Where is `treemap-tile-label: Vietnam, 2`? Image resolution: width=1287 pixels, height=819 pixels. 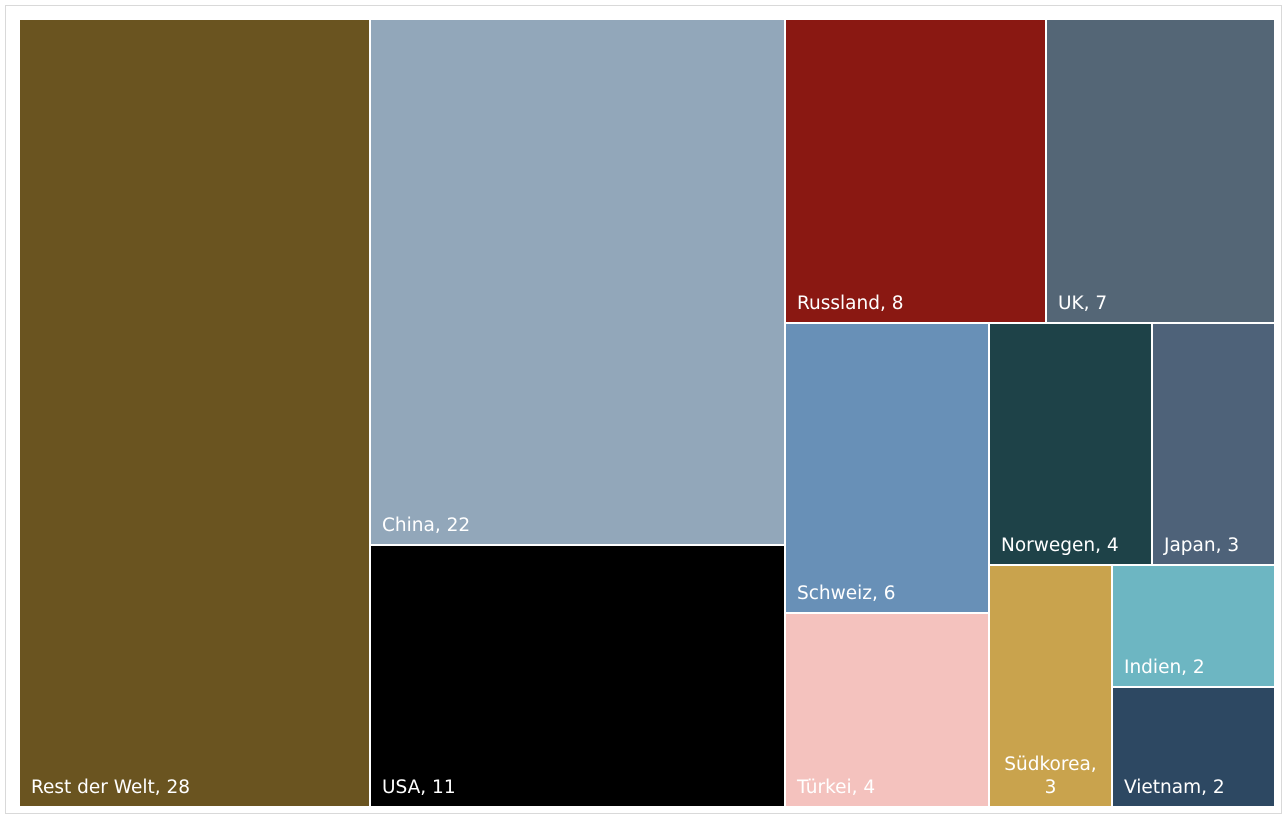 treemap-tile-label: Vietnam, 2 is located at coordinates (1174, 787).